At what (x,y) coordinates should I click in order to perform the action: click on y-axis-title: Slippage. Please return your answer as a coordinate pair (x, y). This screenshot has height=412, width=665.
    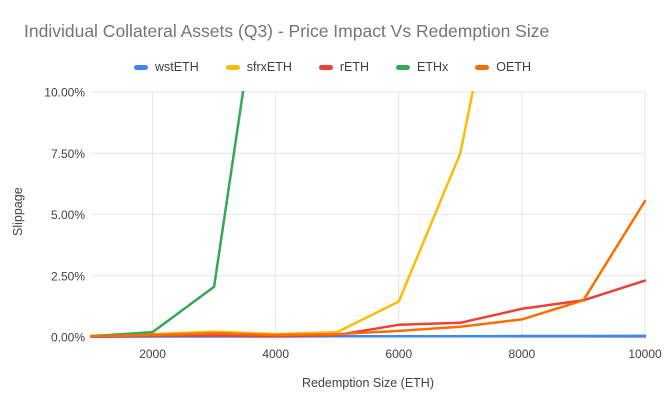
    Looking at the image, I should click on (18, 211).